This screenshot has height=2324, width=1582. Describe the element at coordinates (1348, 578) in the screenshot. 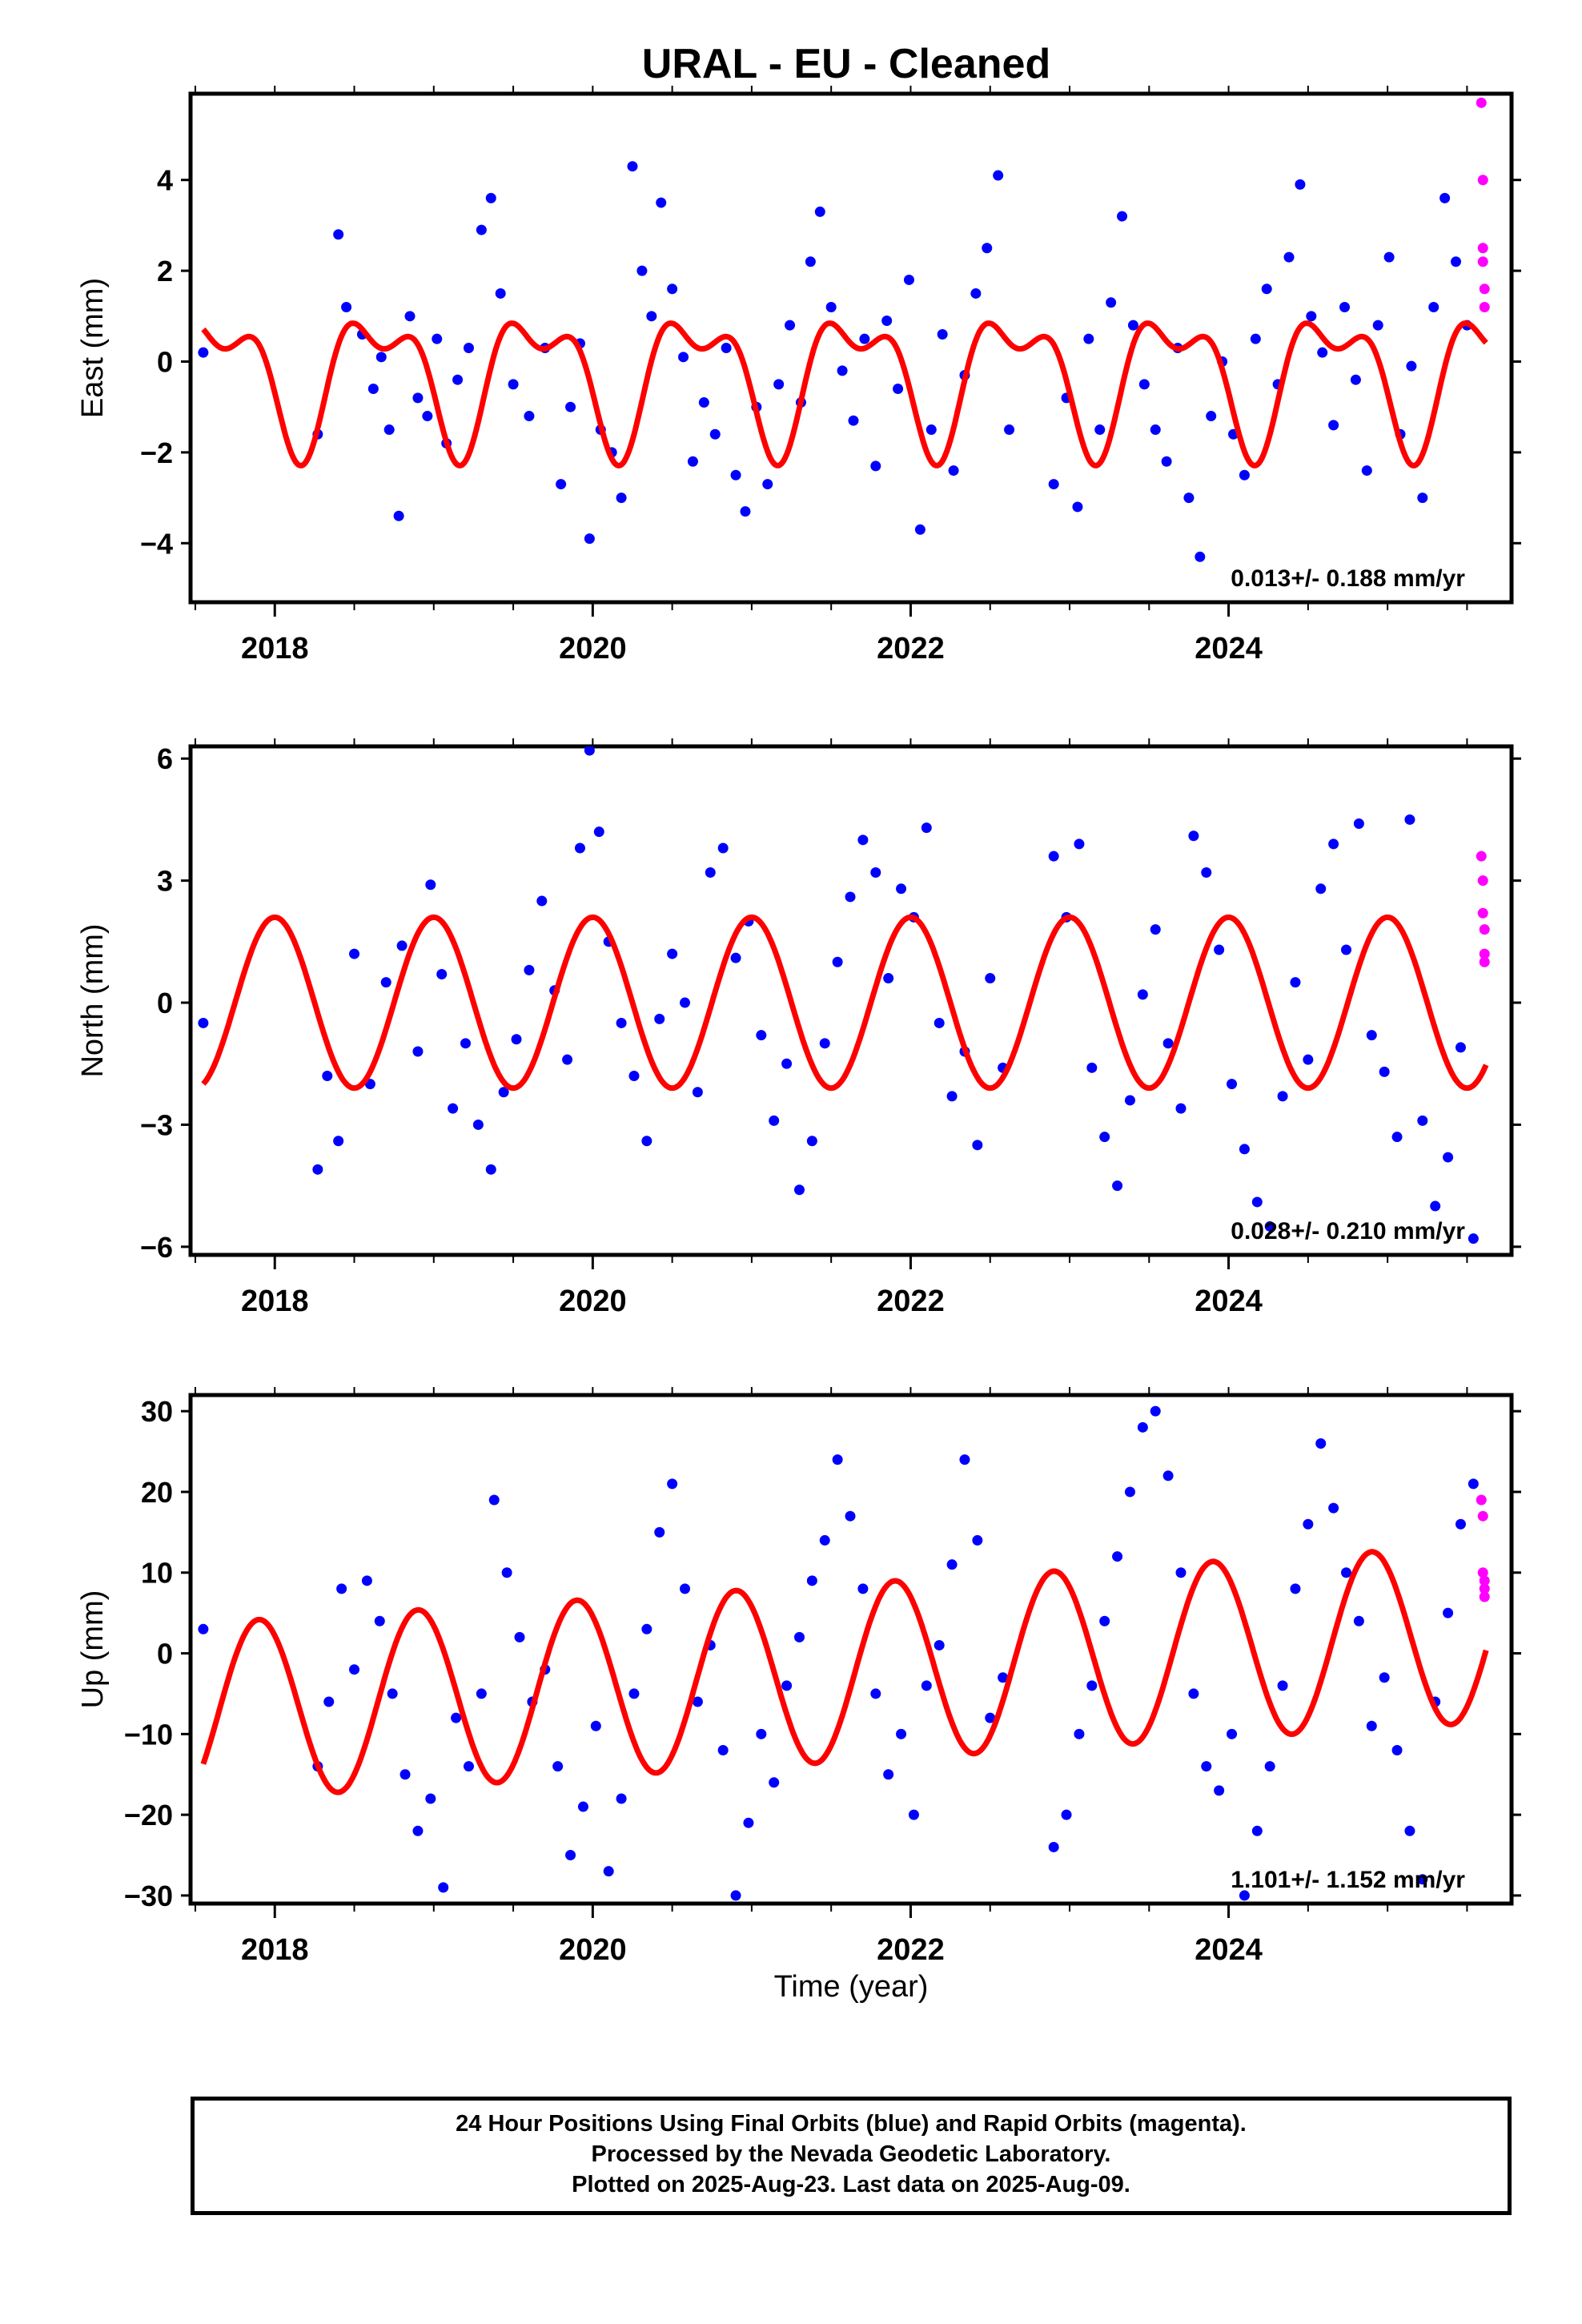

I see `east-velocity-annotation: 0.013+/- 0.188 mm/yr` at that location.